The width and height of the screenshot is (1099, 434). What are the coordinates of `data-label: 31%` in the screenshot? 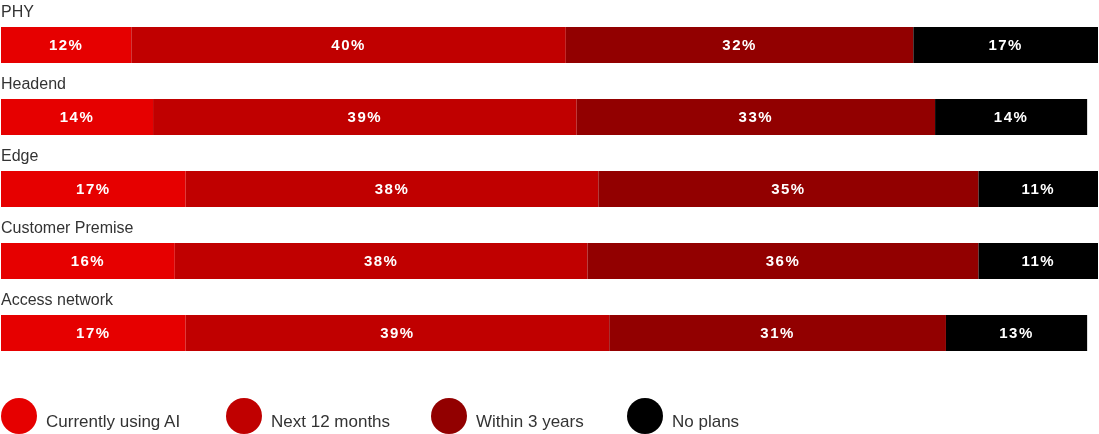 It's located at (777, 332).